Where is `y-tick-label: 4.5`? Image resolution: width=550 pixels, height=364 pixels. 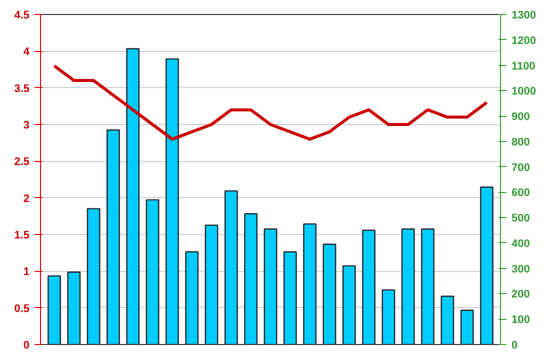 y-tick-label: 4.5 is located at coordinates (22, 16).